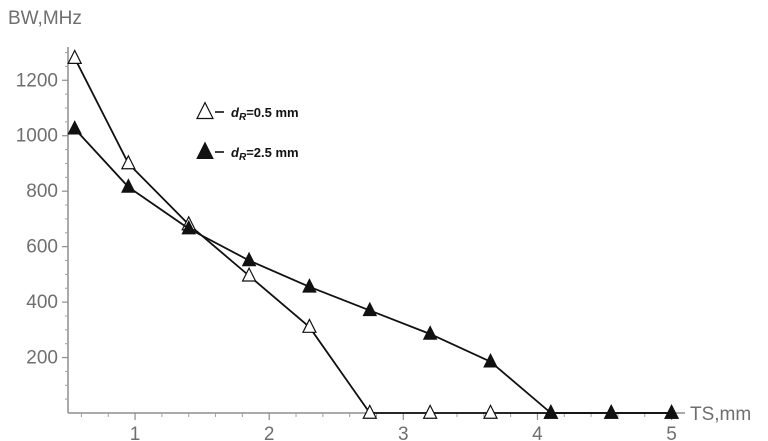 The image size is (768, 441). I want to click on legend-label-0: dR=0.5 mm, so click(265, 114).